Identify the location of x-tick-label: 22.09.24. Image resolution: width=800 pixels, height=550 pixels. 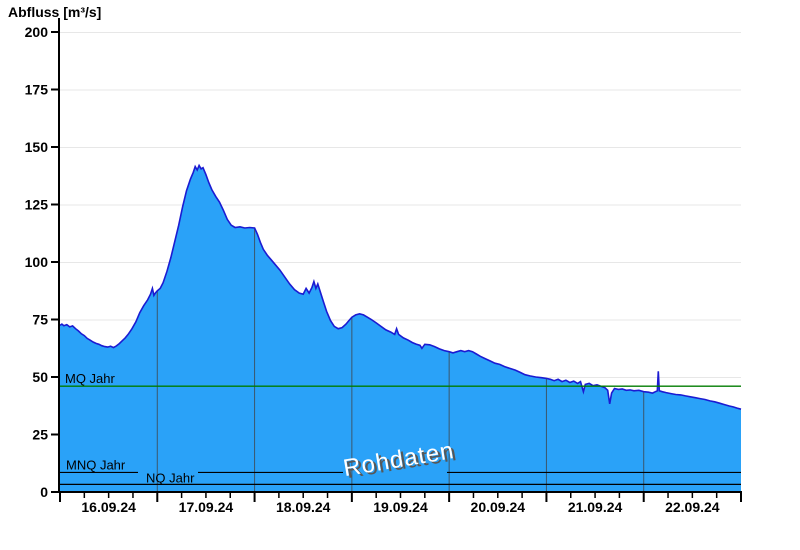
(692, 507).